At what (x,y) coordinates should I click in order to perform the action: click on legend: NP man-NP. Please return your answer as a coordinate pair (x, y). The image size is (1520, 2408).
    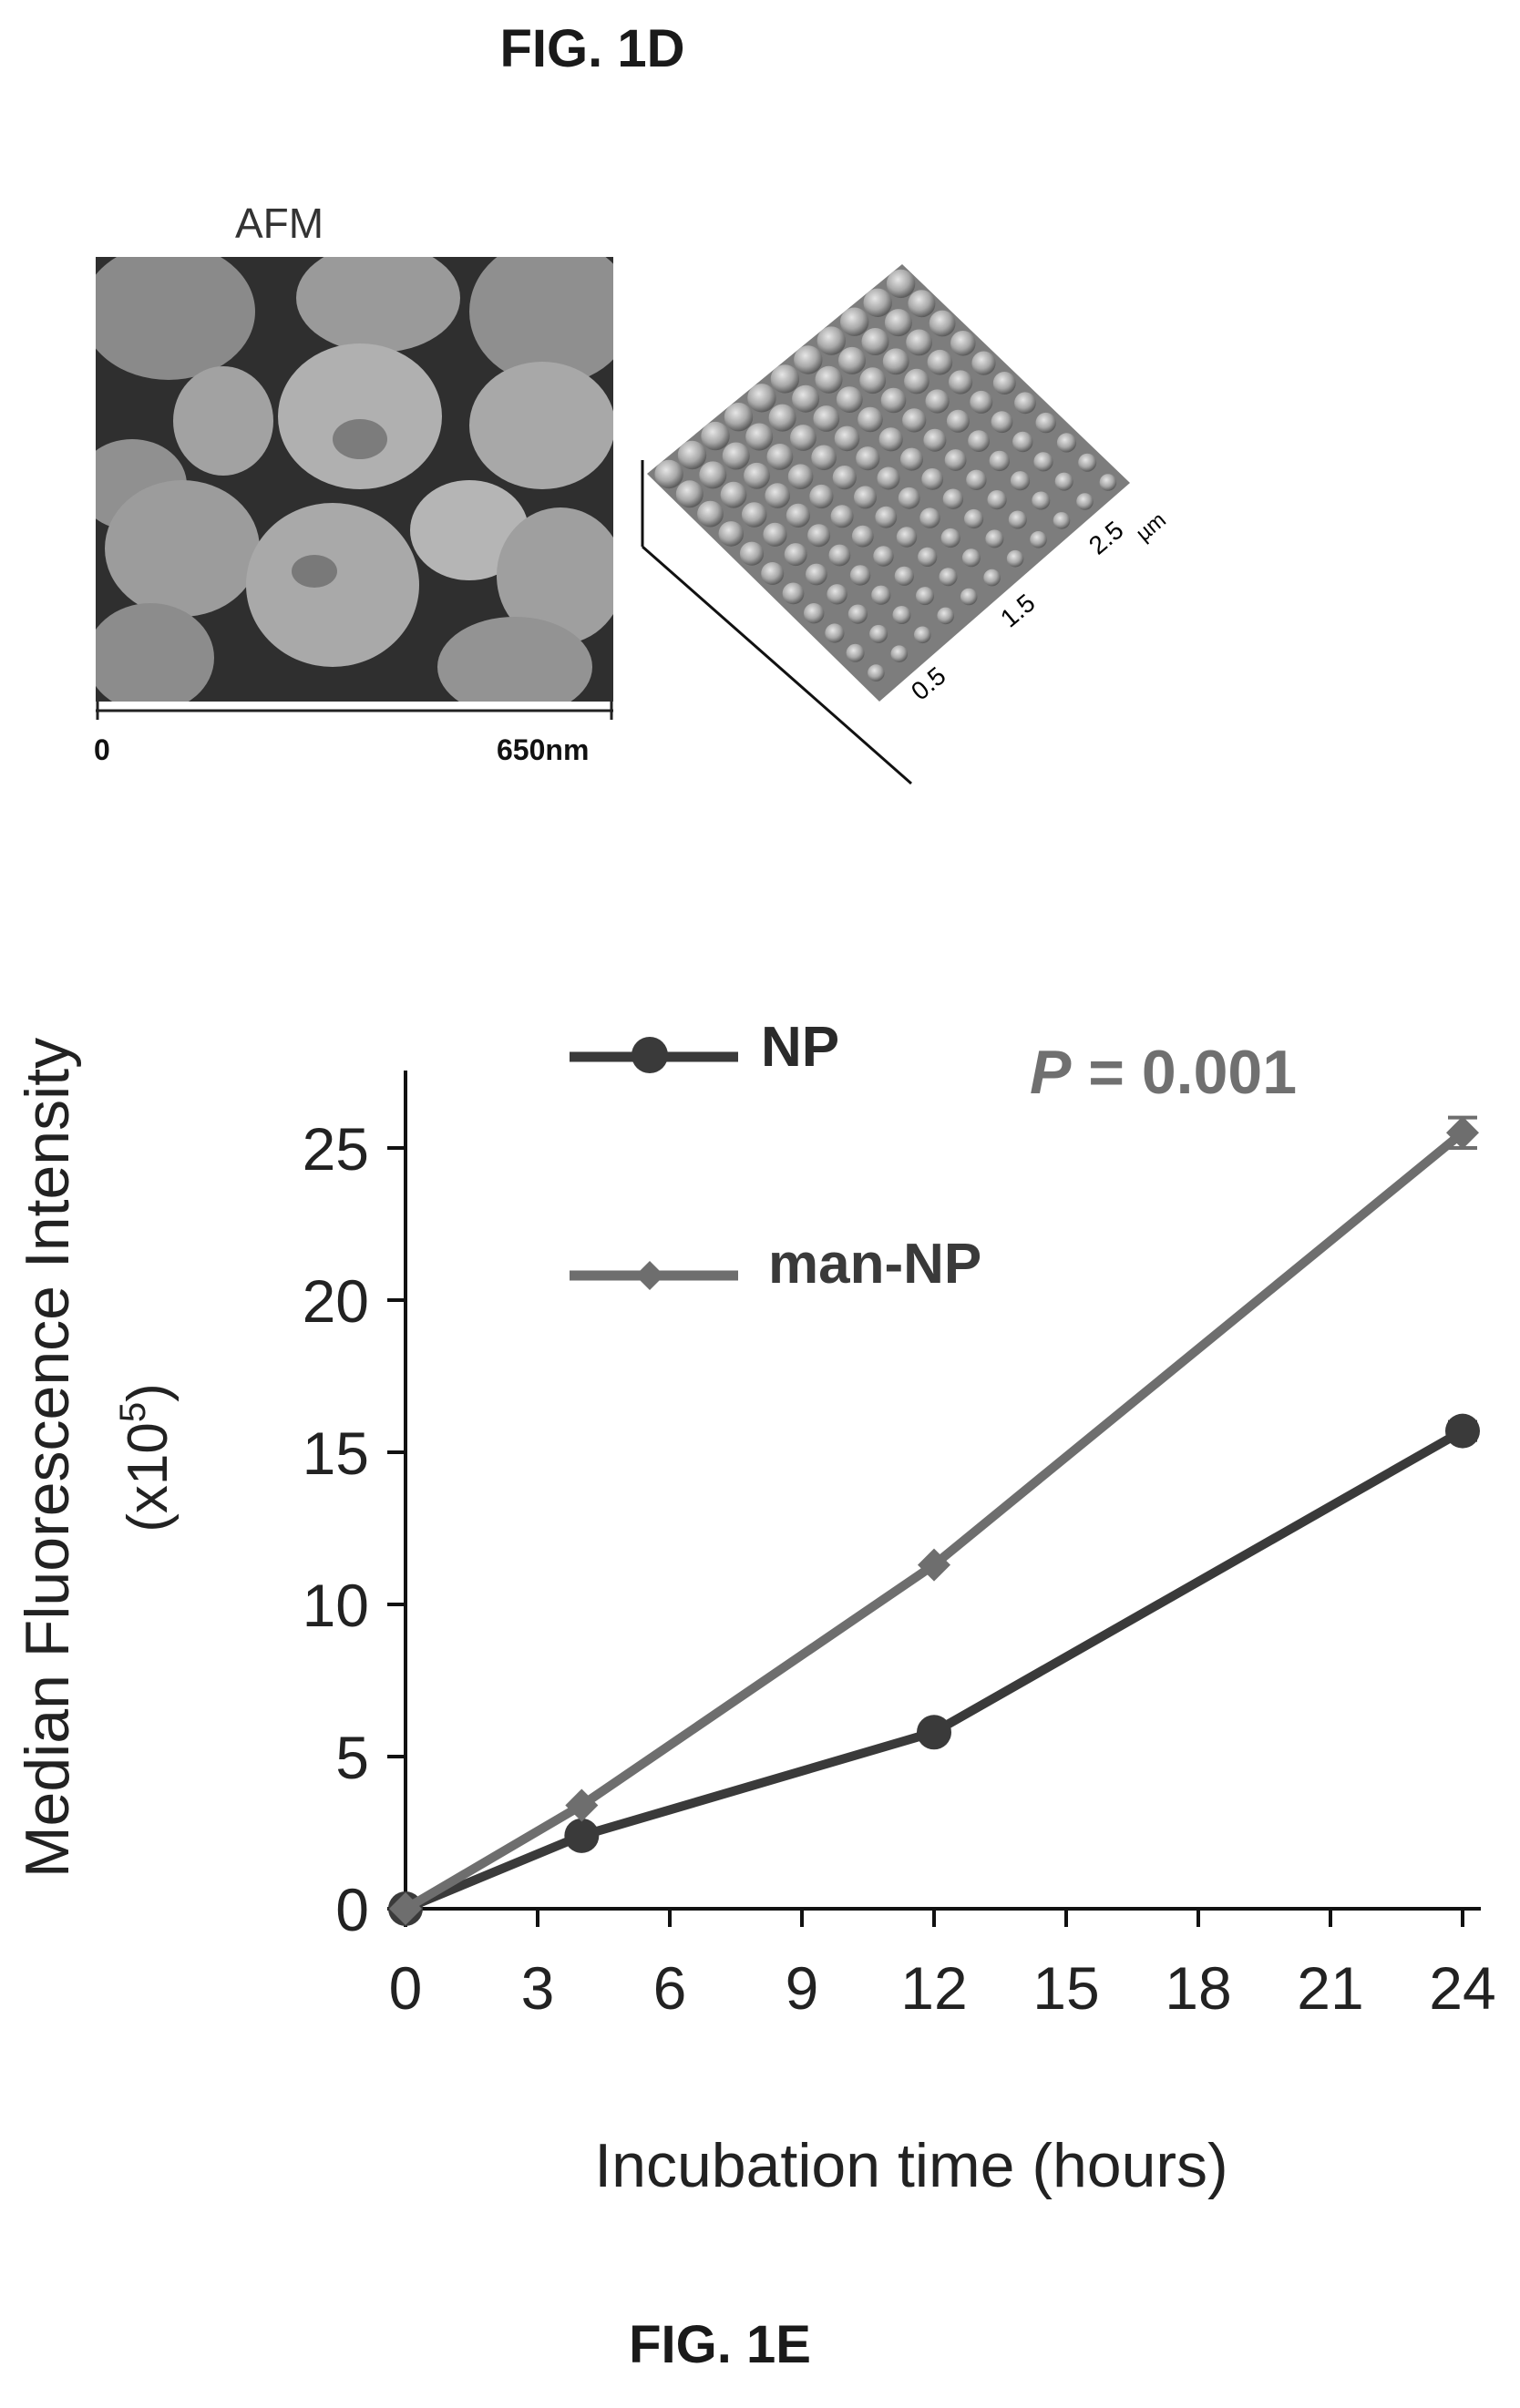
    Looking at the image, I should click on (775, 1156).